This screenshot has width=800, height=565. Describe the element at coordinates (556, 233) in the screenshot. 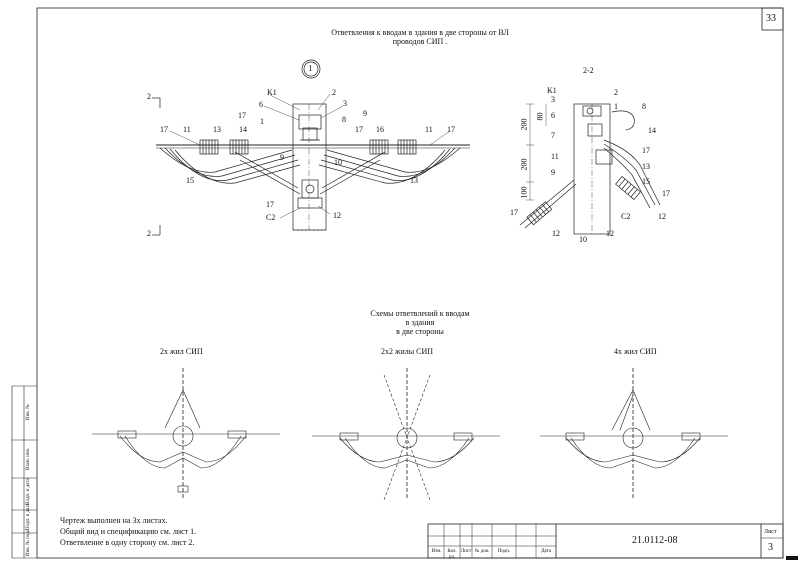

I see `sec-label-12b: 12` at that location.